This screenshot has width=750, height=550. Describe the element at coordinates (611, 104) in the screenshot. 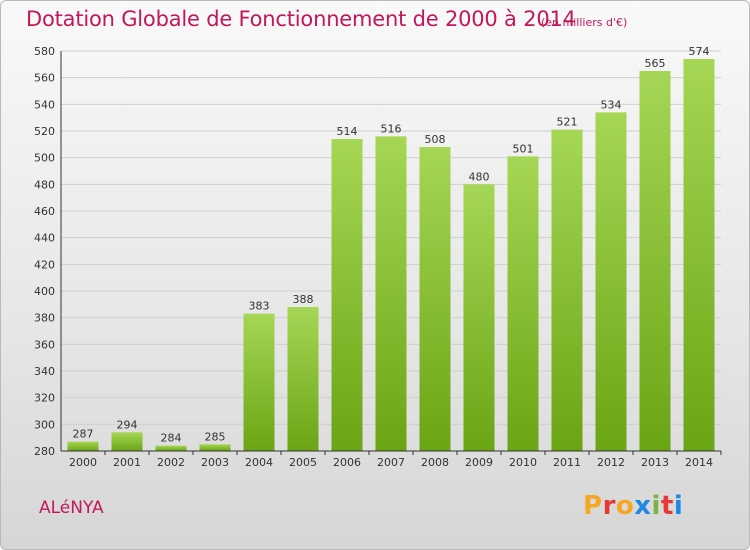

I see `bar-value-label: 534` at that location.